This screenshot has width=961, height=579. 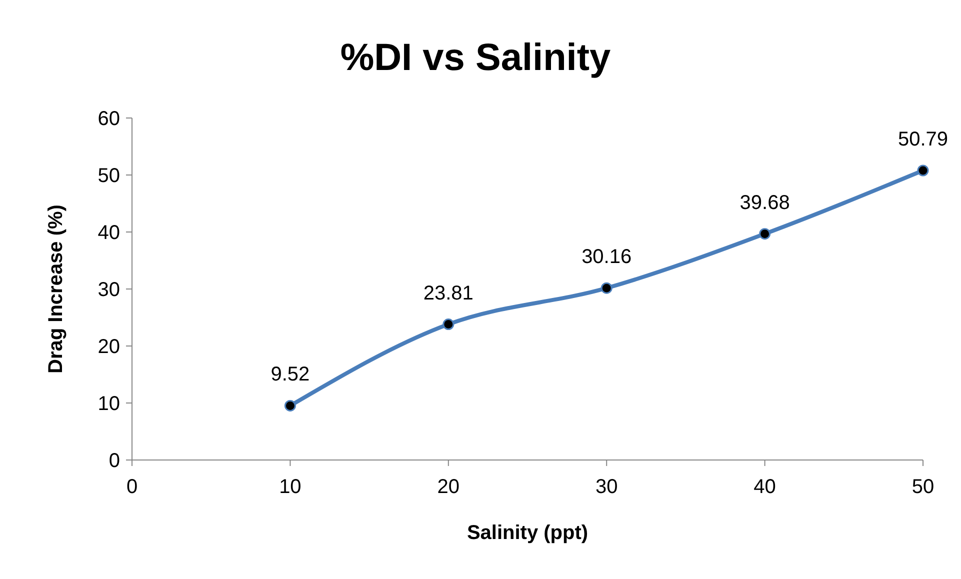 I want to click on y-tick-label: 60, so click(x=109, y=119).